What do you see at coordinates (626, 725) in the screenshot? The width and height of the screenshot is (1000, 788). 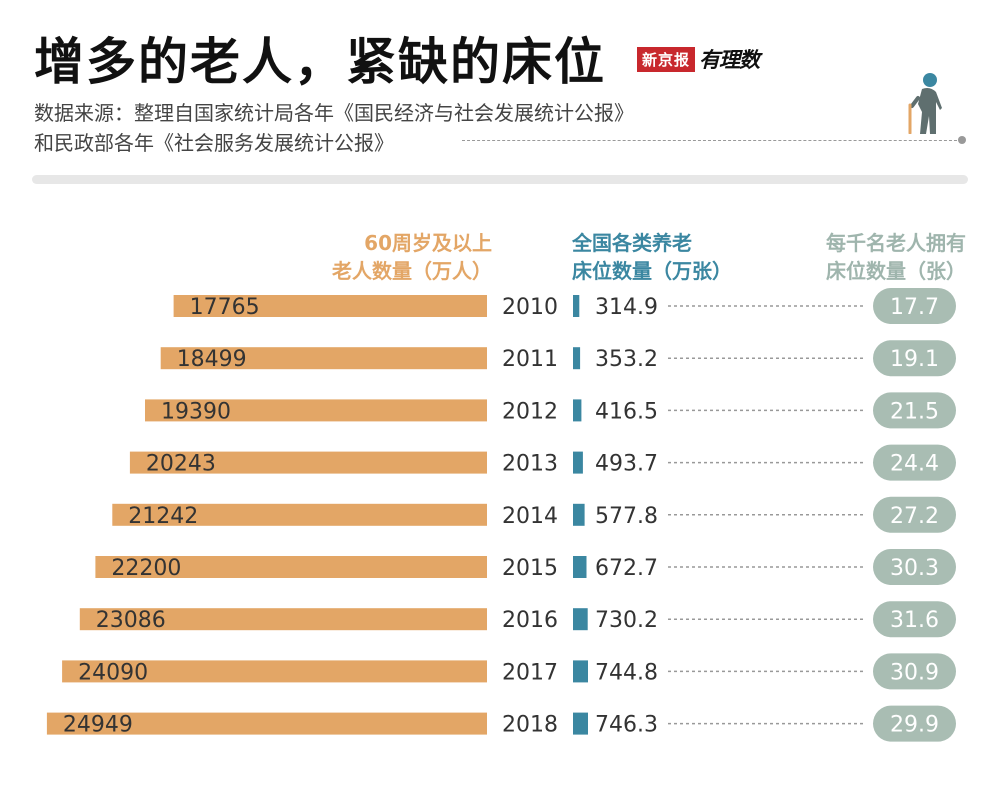 I see `beds-label: 746.3` at bounding box center [626, 725].